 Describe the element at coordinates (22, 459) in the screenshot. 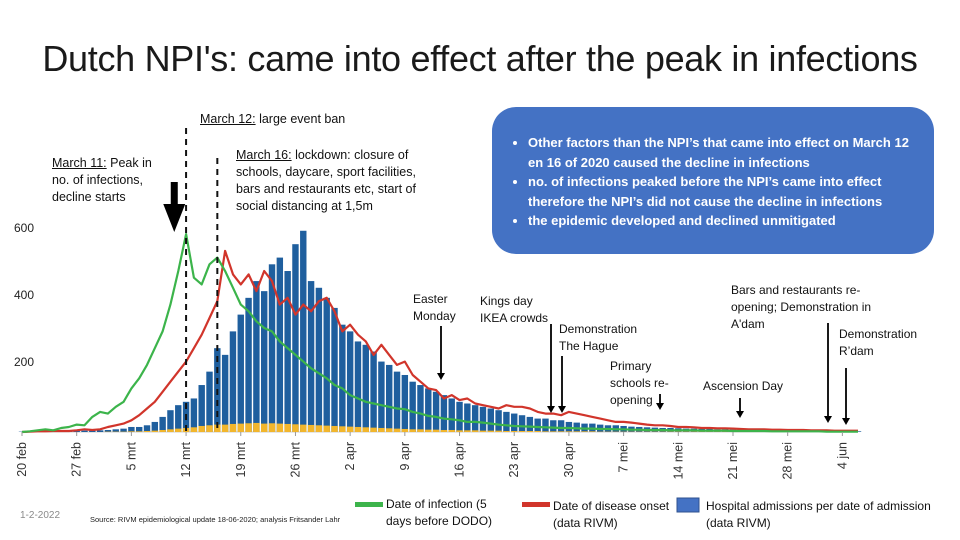

I see `x-tick-label: 20 feb` at that location.